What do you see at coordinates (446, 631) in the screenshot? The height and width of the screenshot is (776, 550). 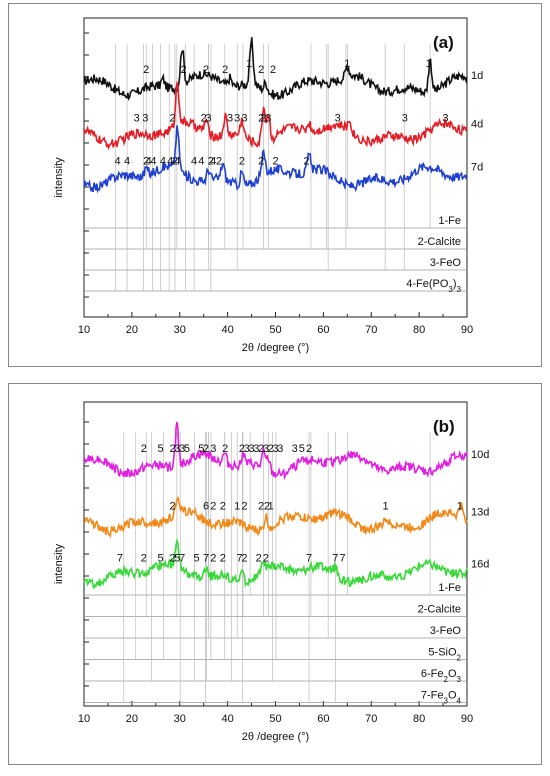 I see `reference-phase-label: 3-FeO` at bounding box center [446, 631].